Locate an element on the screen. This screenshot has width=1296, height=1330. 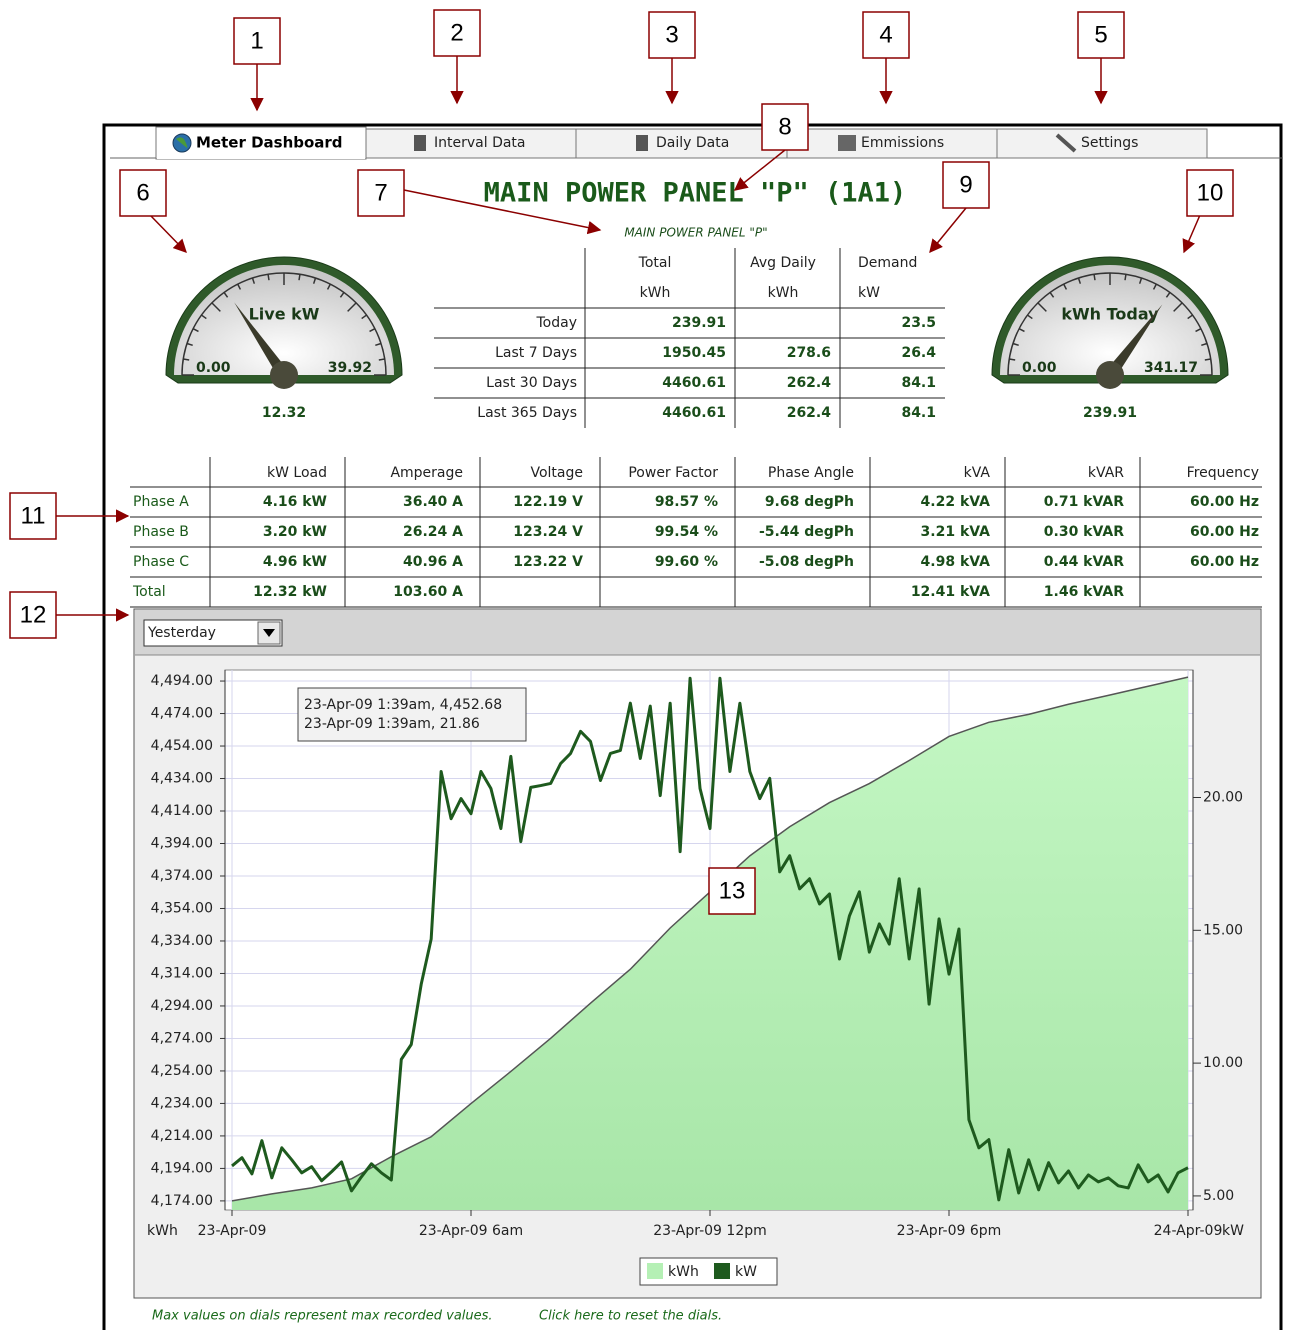
callout-number: 13 is located at coordinates (732, 890).